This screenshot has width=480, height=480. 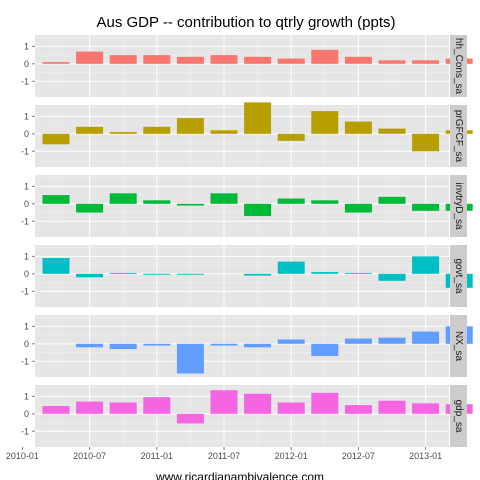 I want to click on facet-govt_sa: 1 0 -1 govt_sa, so click(x=247, y=276).